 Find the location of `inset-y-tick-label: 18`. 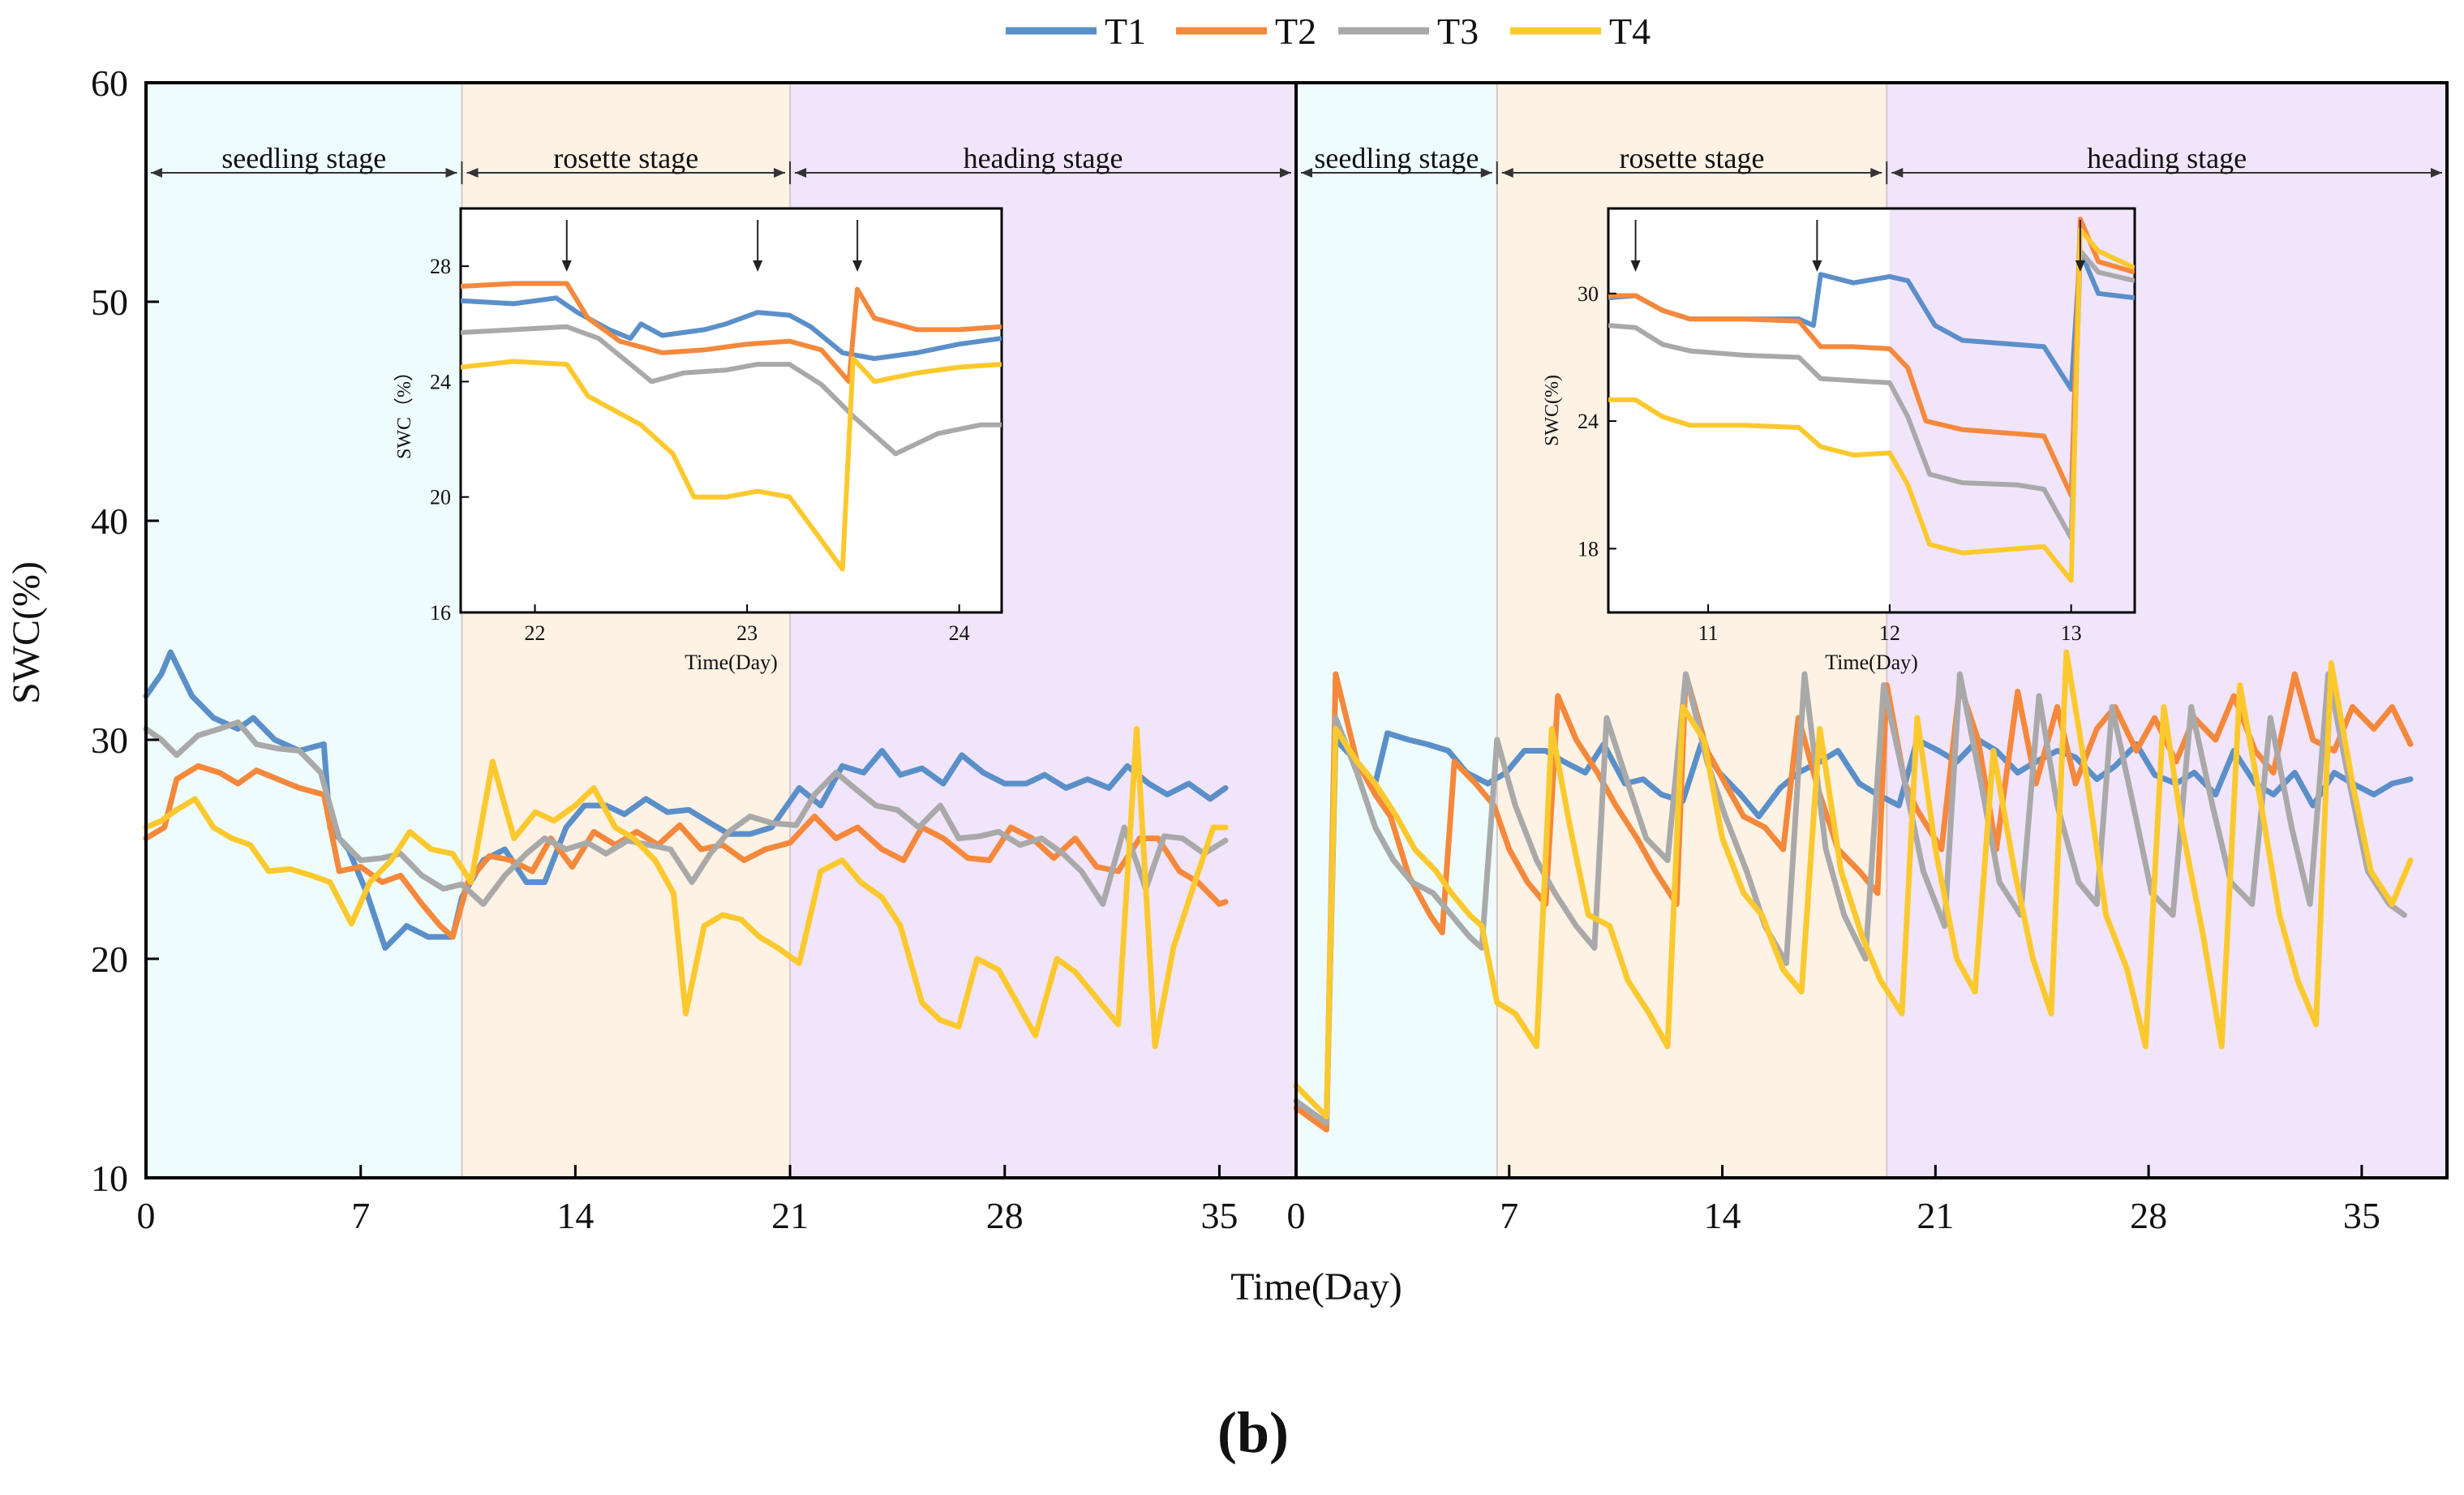

inset-y-tick-label: 18 is located at coordinates (1589, 549).